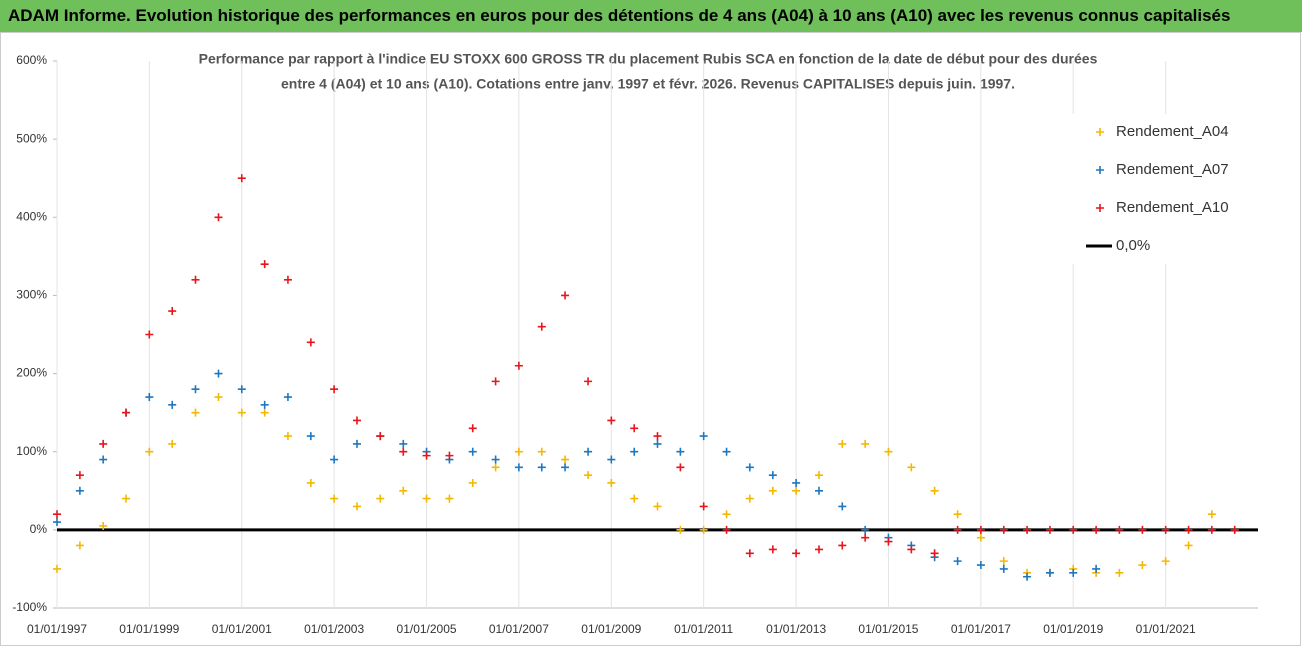  What do you see at coordinates (1166, 629) in the screenshot?
I see `x-tick-label: 01/01/2021` at bounding box center [1166, 629].